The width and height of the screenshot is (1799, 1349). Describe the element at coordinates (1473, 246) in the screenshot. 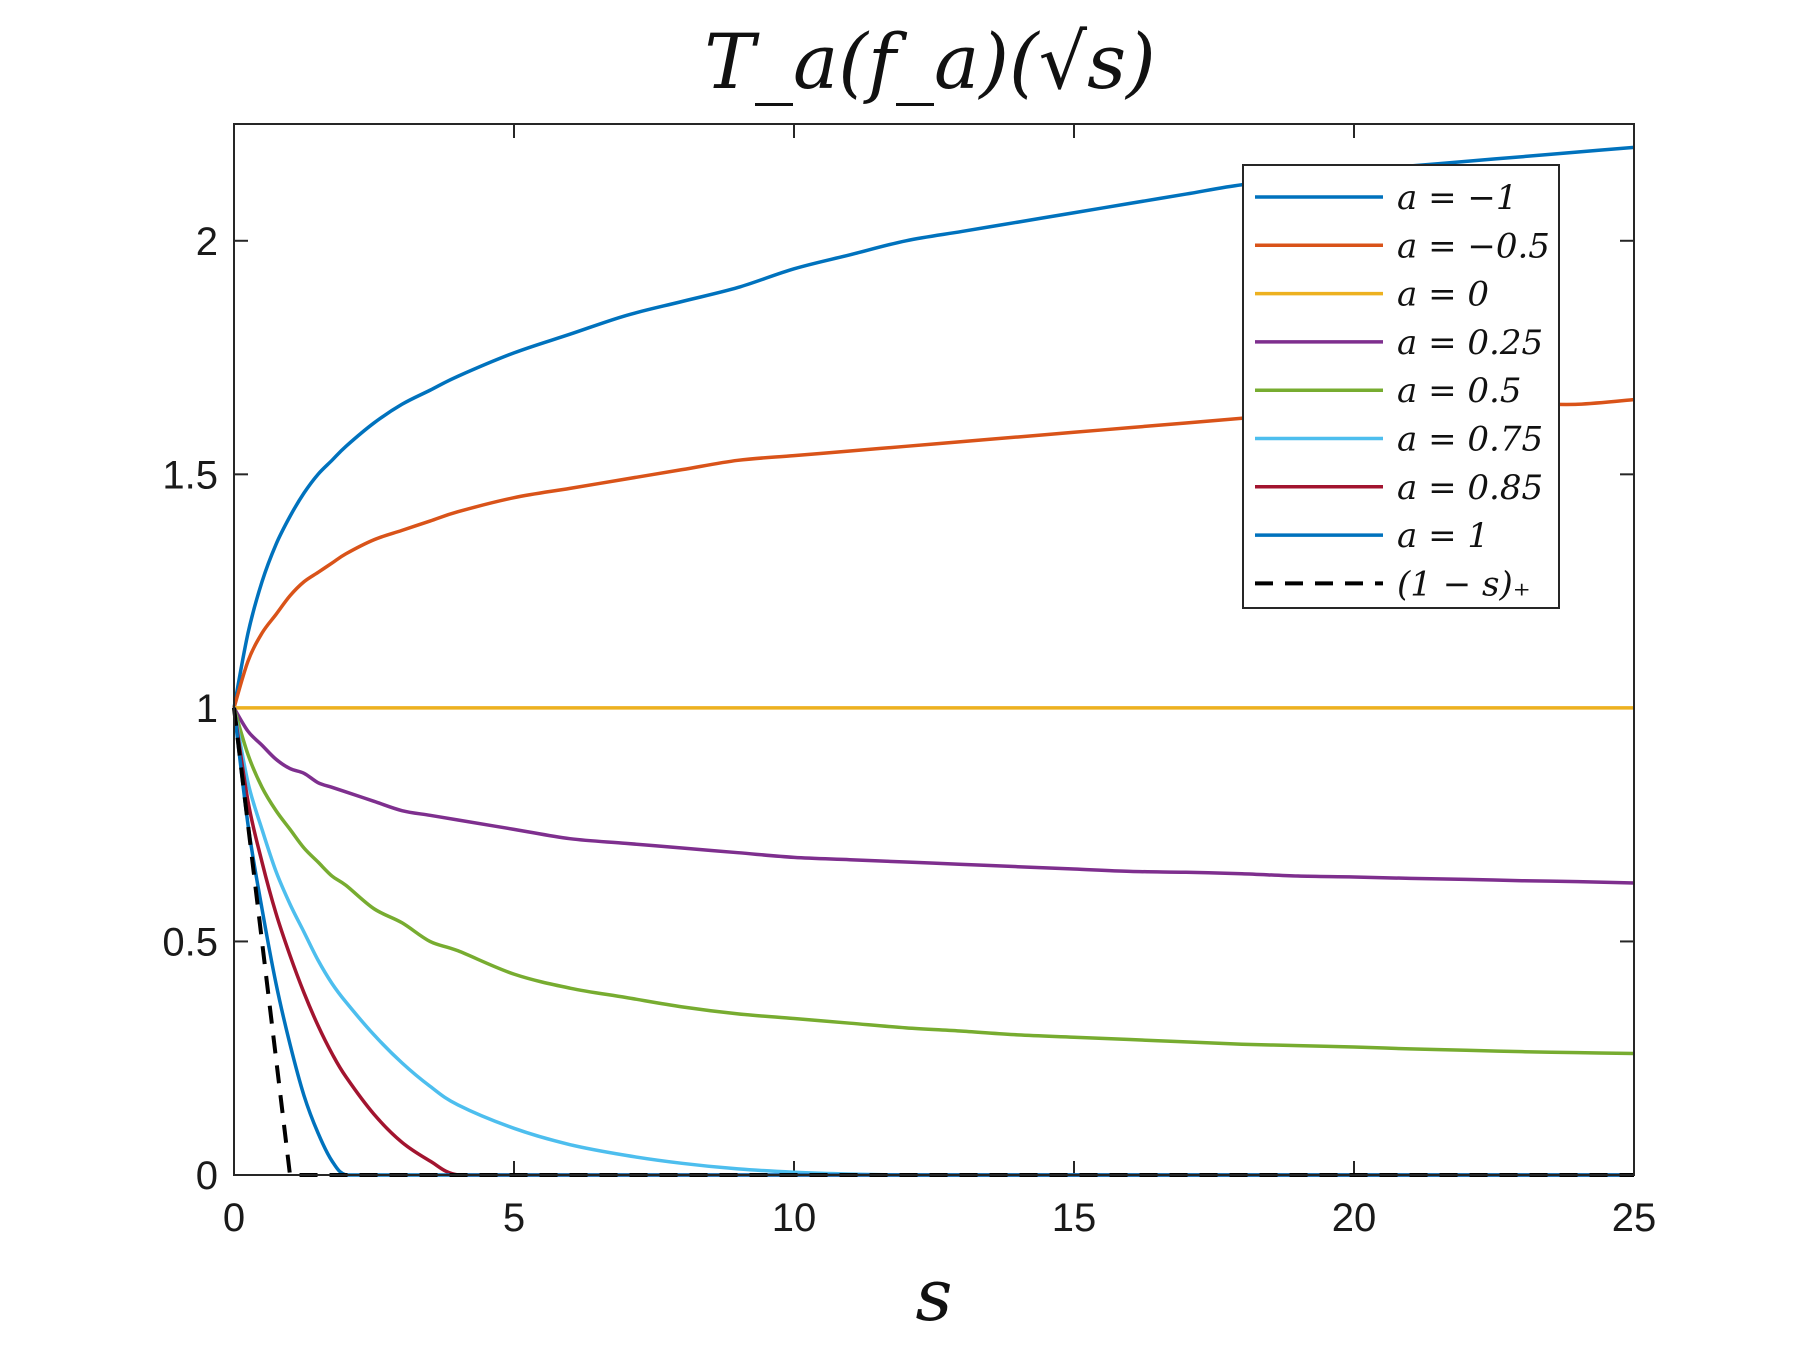

I see `legend-label-1: a = −0.5` at that location.